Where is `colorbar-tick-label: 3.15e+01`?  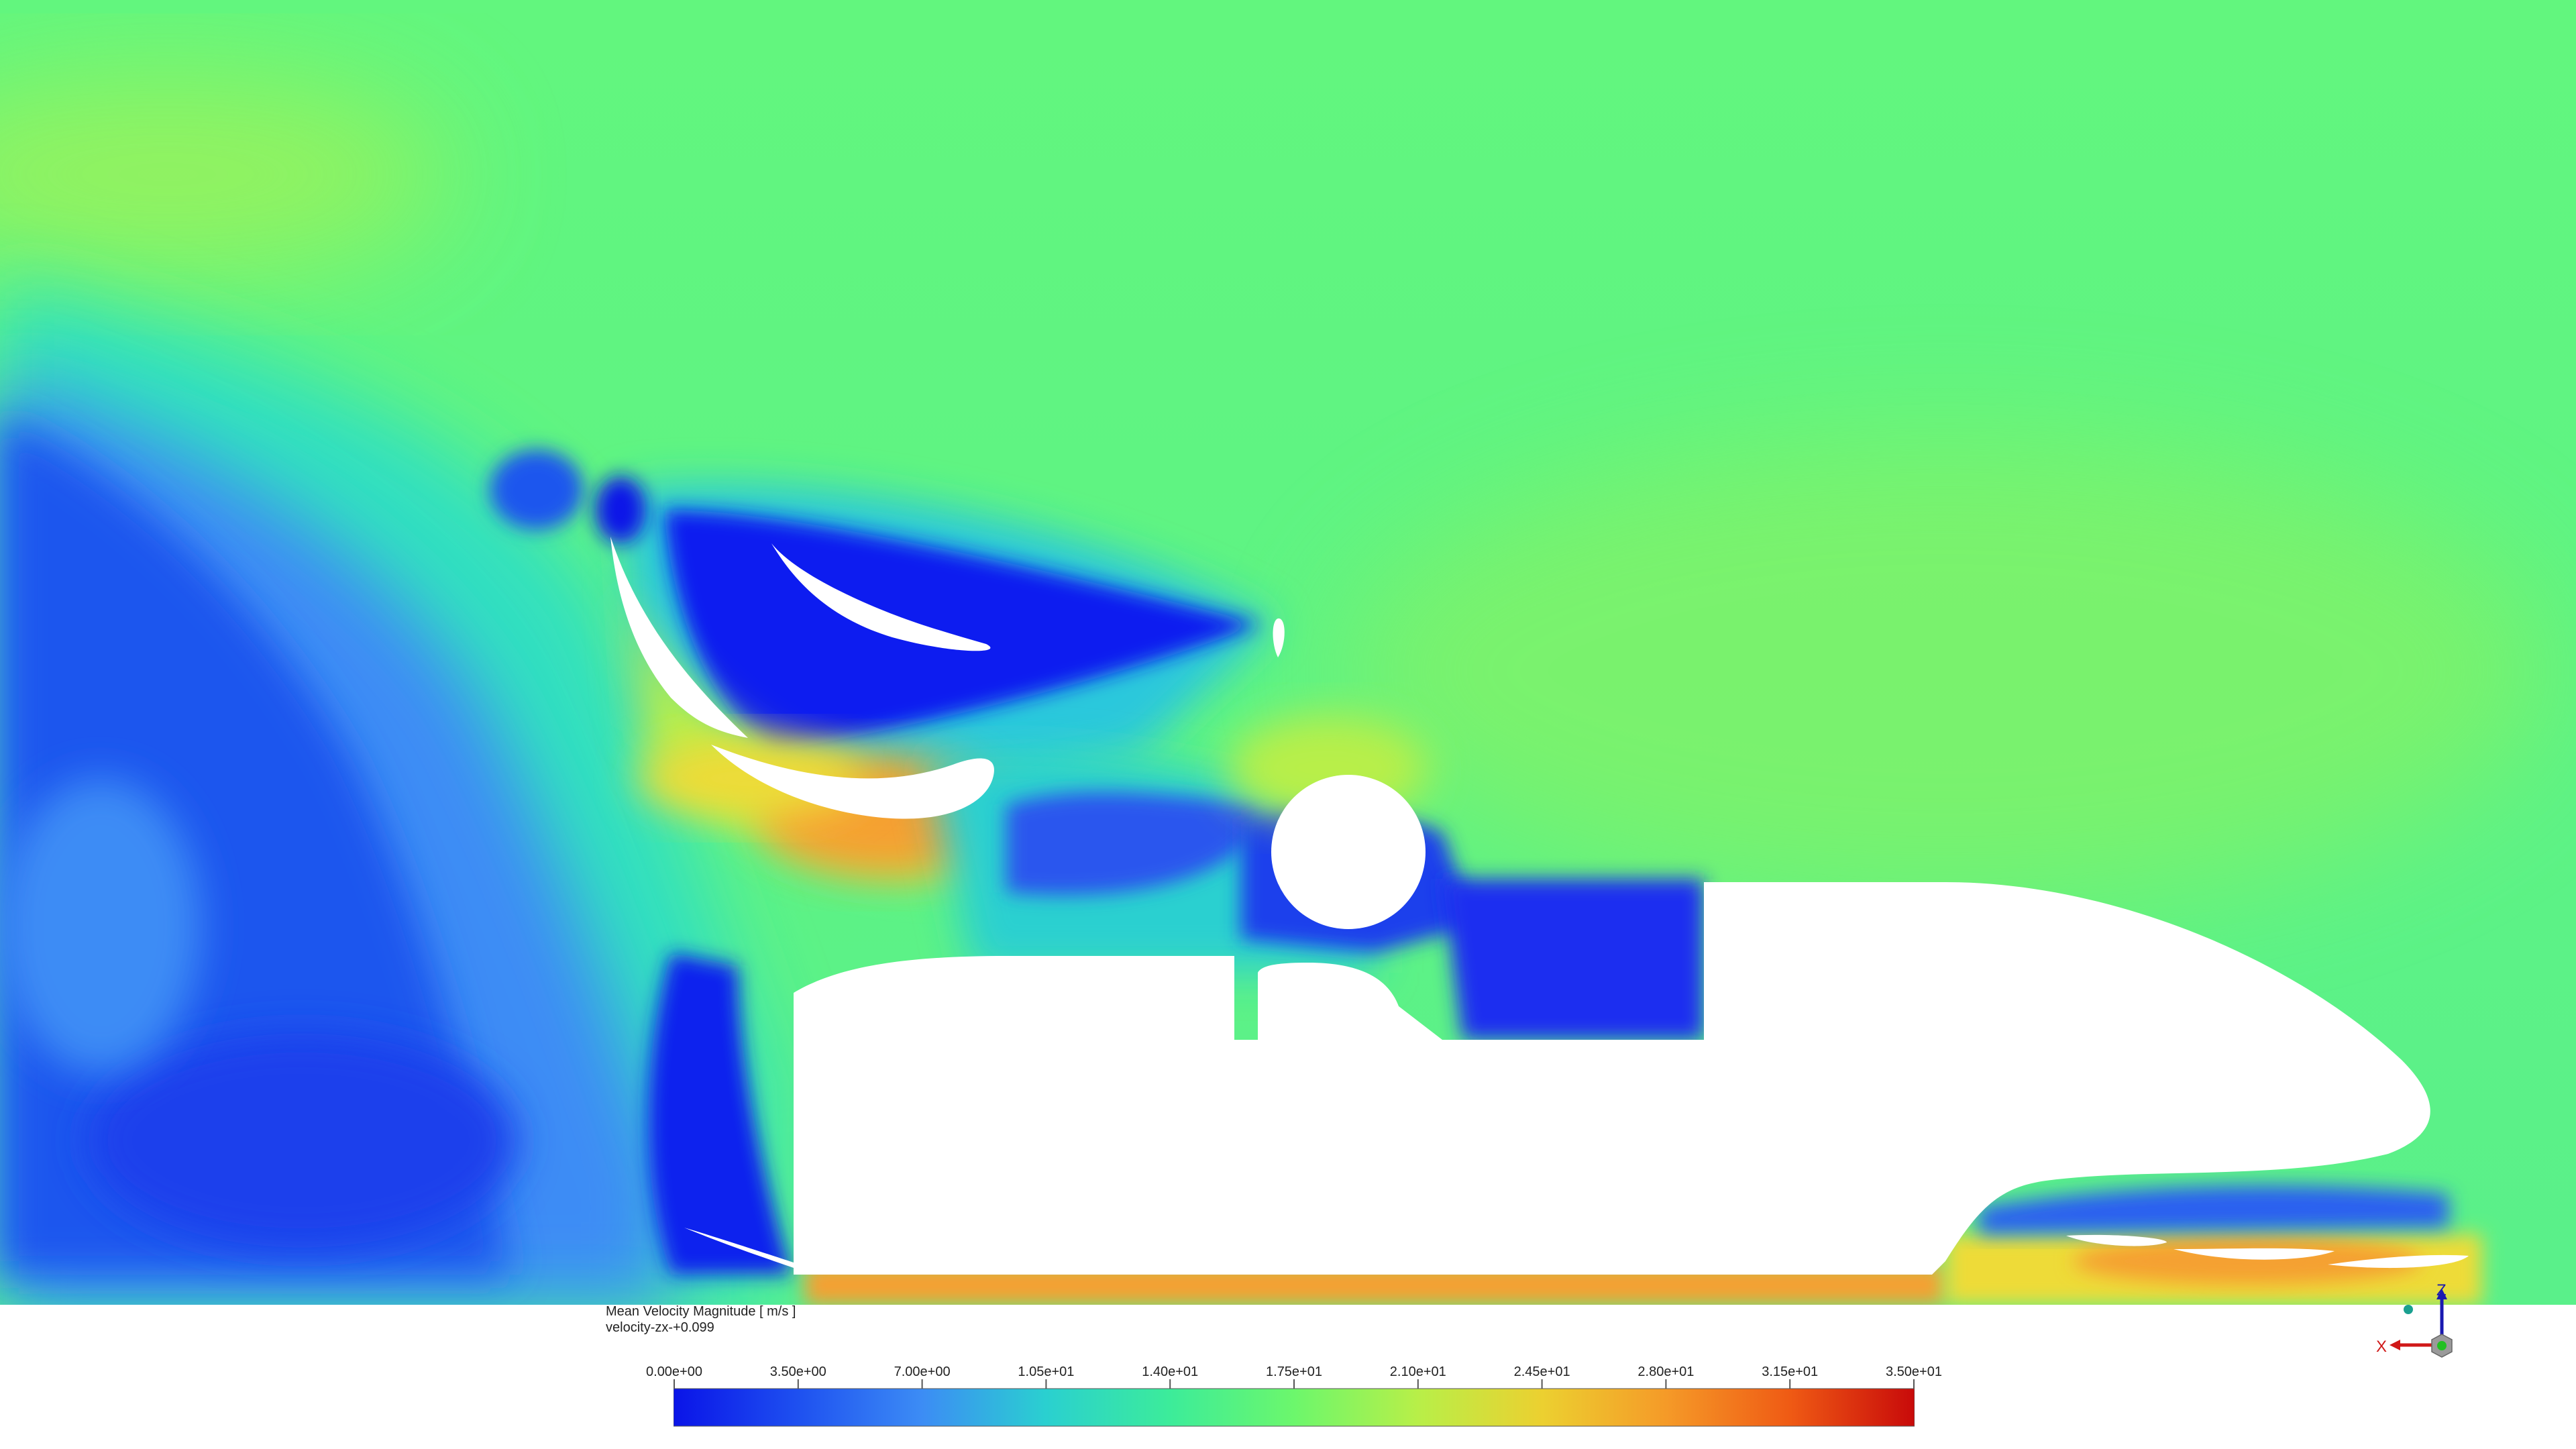
colorbar-tick-label: 3.15e+01 is located at coordinates (1790, 1371).